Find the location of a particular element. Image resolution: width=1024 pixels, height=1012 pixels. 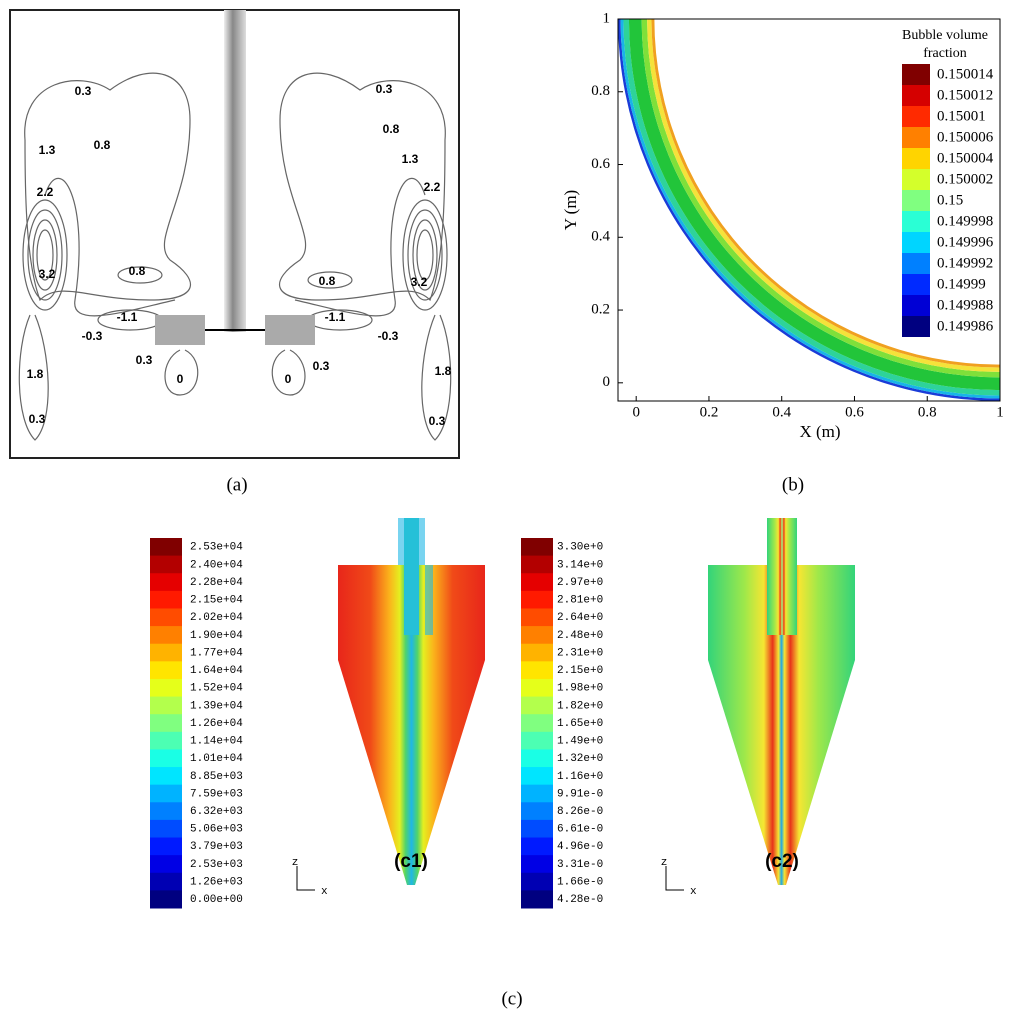

axis-triad is located at coordinates (305, 878).